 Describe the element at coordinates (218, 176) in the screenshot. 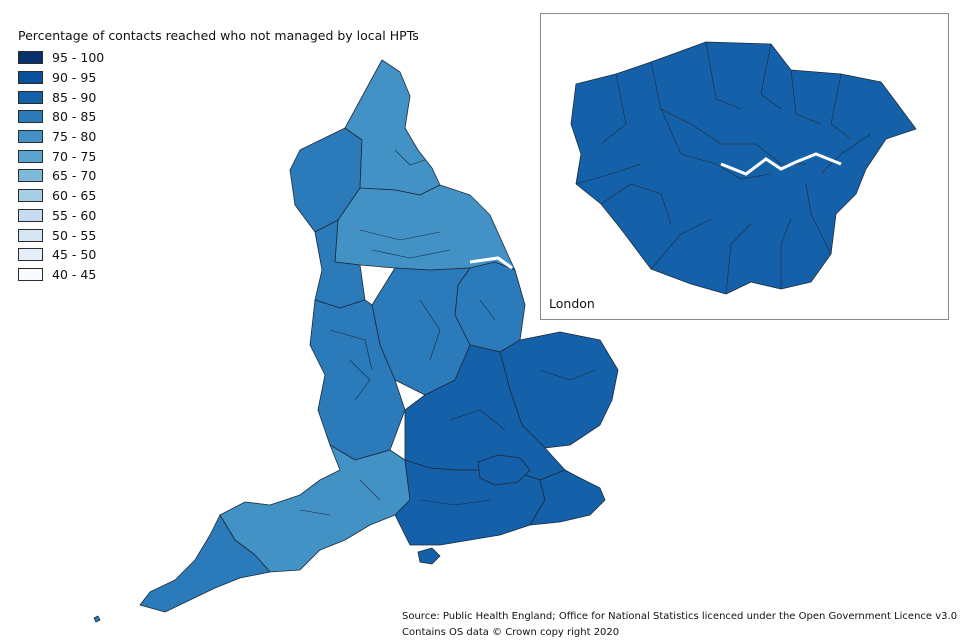

I see `legend-item: 65 - 70` at that location.